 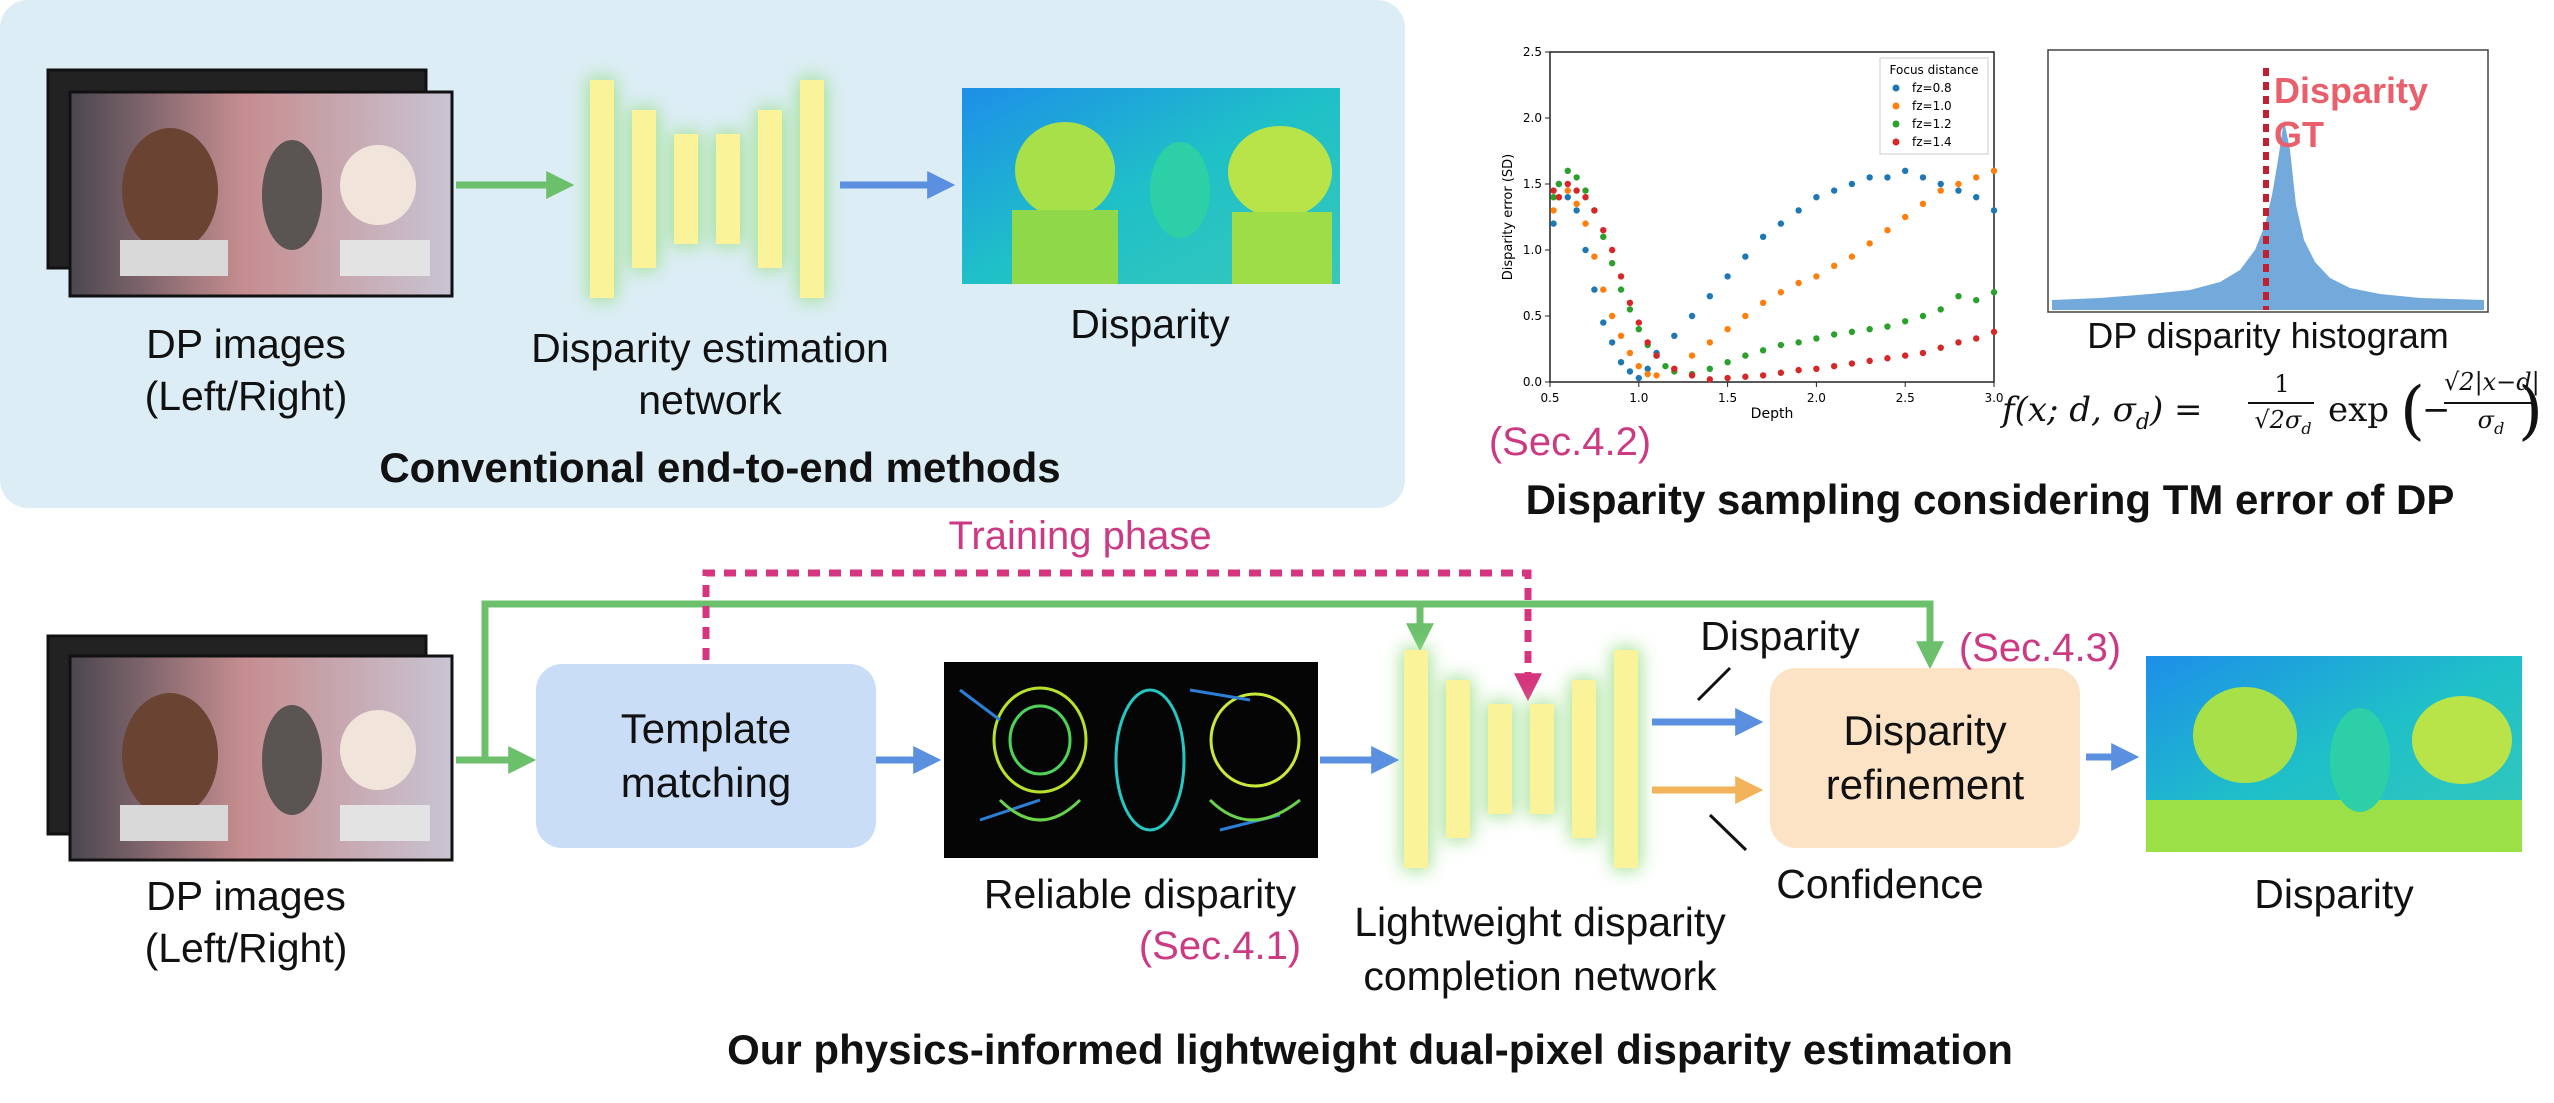 I want to click on formula-frac-num: 1, so click(x=2282, y=384).